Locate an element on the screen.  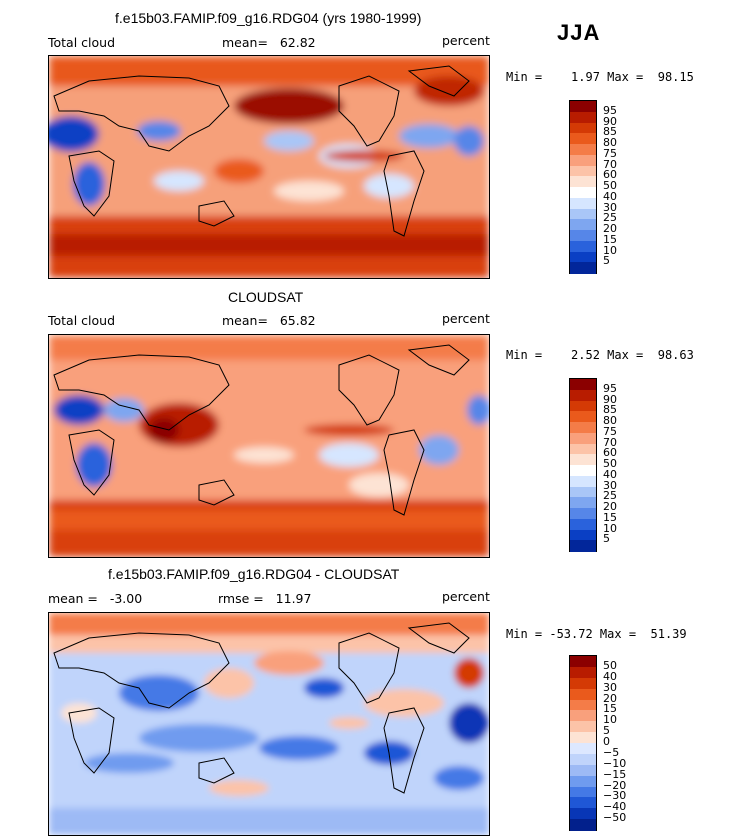
season-label: JJA is located at coordinates (579, 32).